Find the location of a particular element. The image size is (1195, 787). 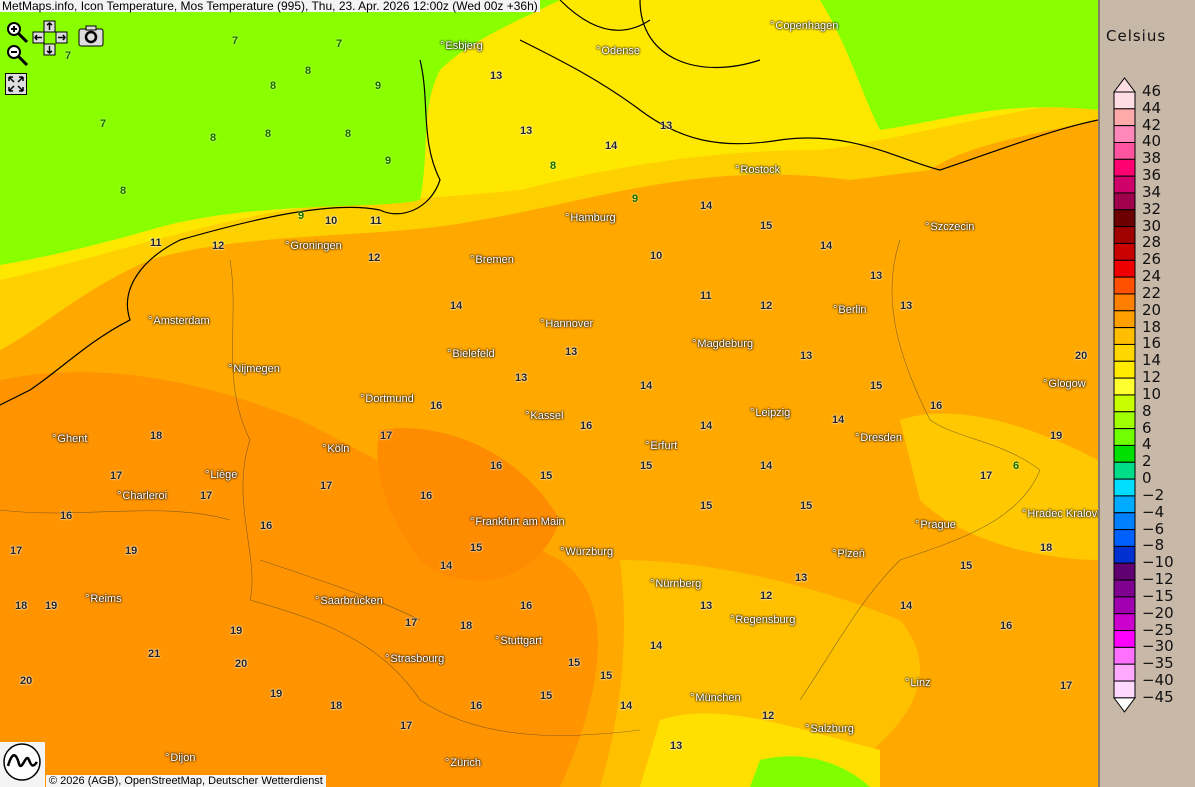

city-label: Erfurt is located at coordinates (661, 446).